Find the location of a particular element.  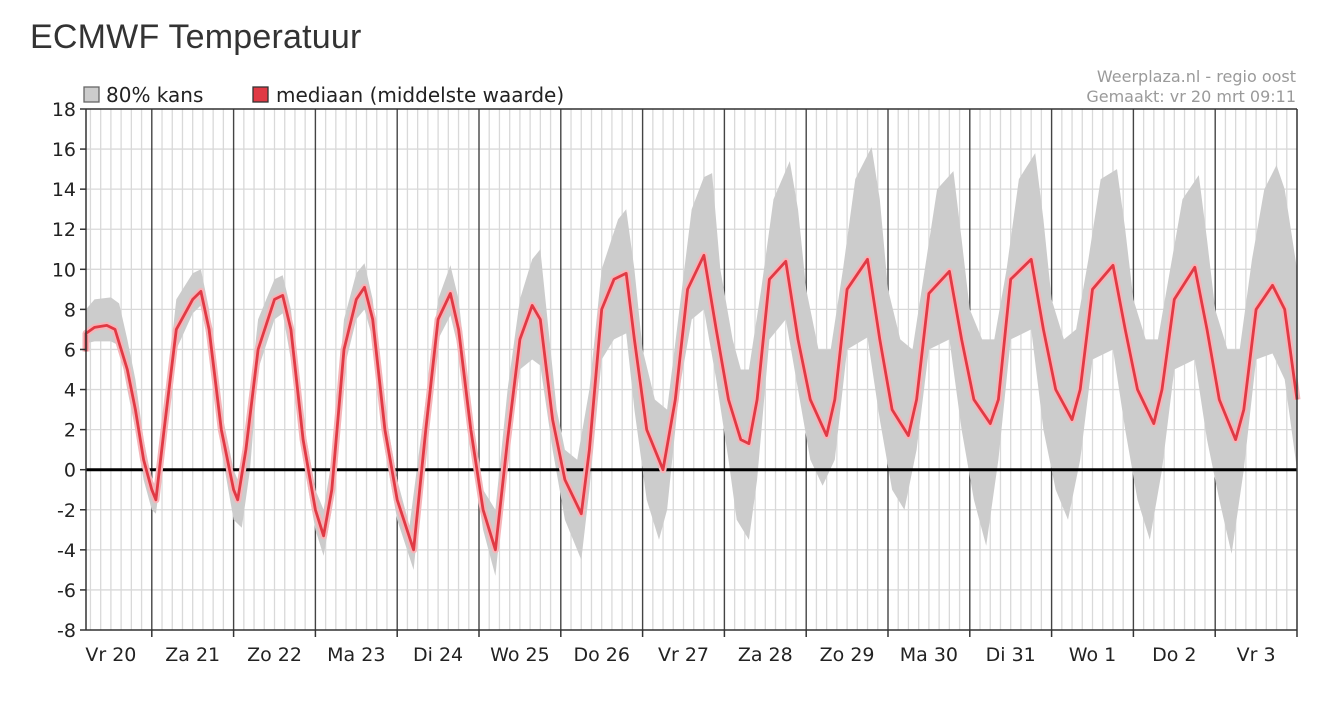

x-tick-label: Ma 23 is located at coordinates (356, 655).